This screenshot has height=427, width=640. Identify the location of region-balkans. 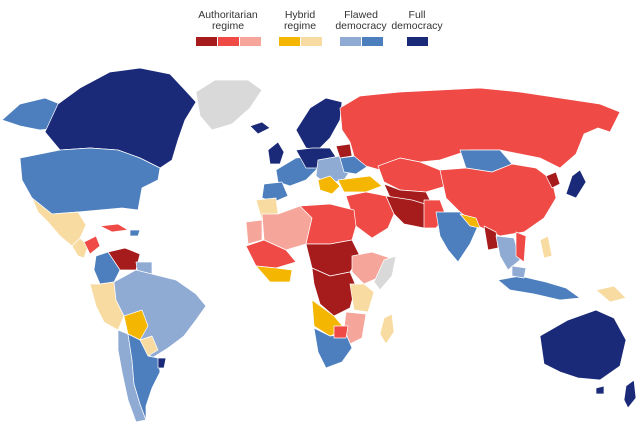
(329, 185).